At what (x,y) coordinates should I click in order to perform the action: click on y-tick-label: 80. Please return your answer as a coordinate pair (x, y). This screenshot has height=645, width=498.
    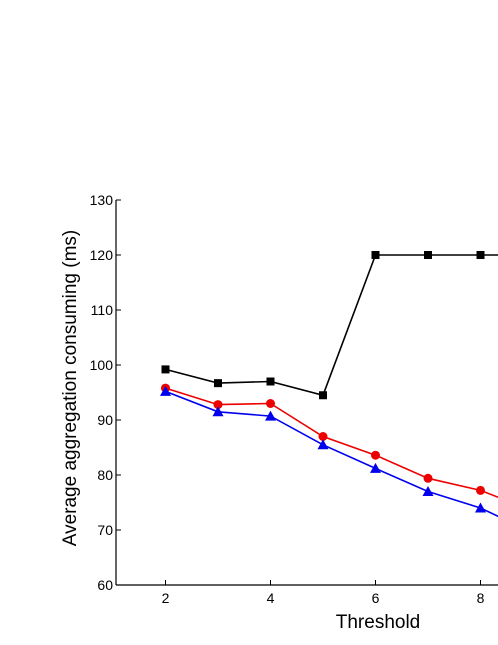
    Looking at the image, I should click on (105, 475).